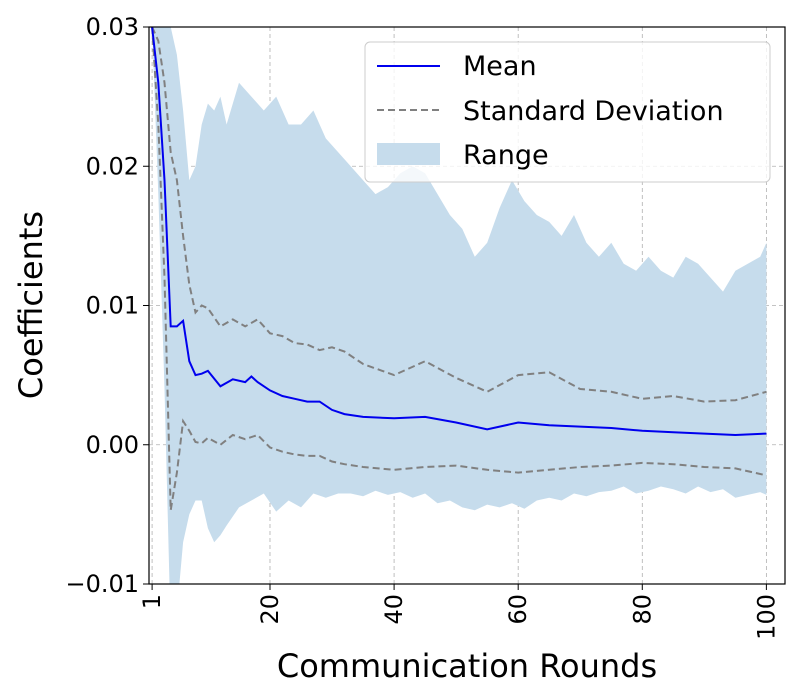 The image size is (800, 700). Describe the element at coordinates (112, 166) in the screenshot. I see `y-tick-label: 0.02` at that location.